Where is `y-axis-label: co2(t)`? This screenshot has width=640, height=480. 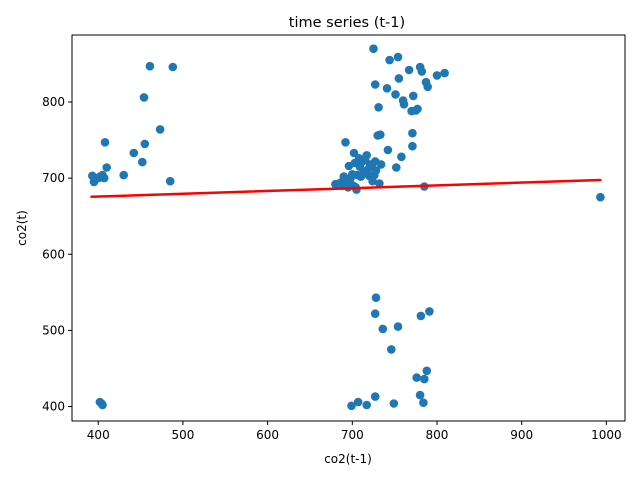 y-axis-label: co2(t) is located at coordinates (22, 228).